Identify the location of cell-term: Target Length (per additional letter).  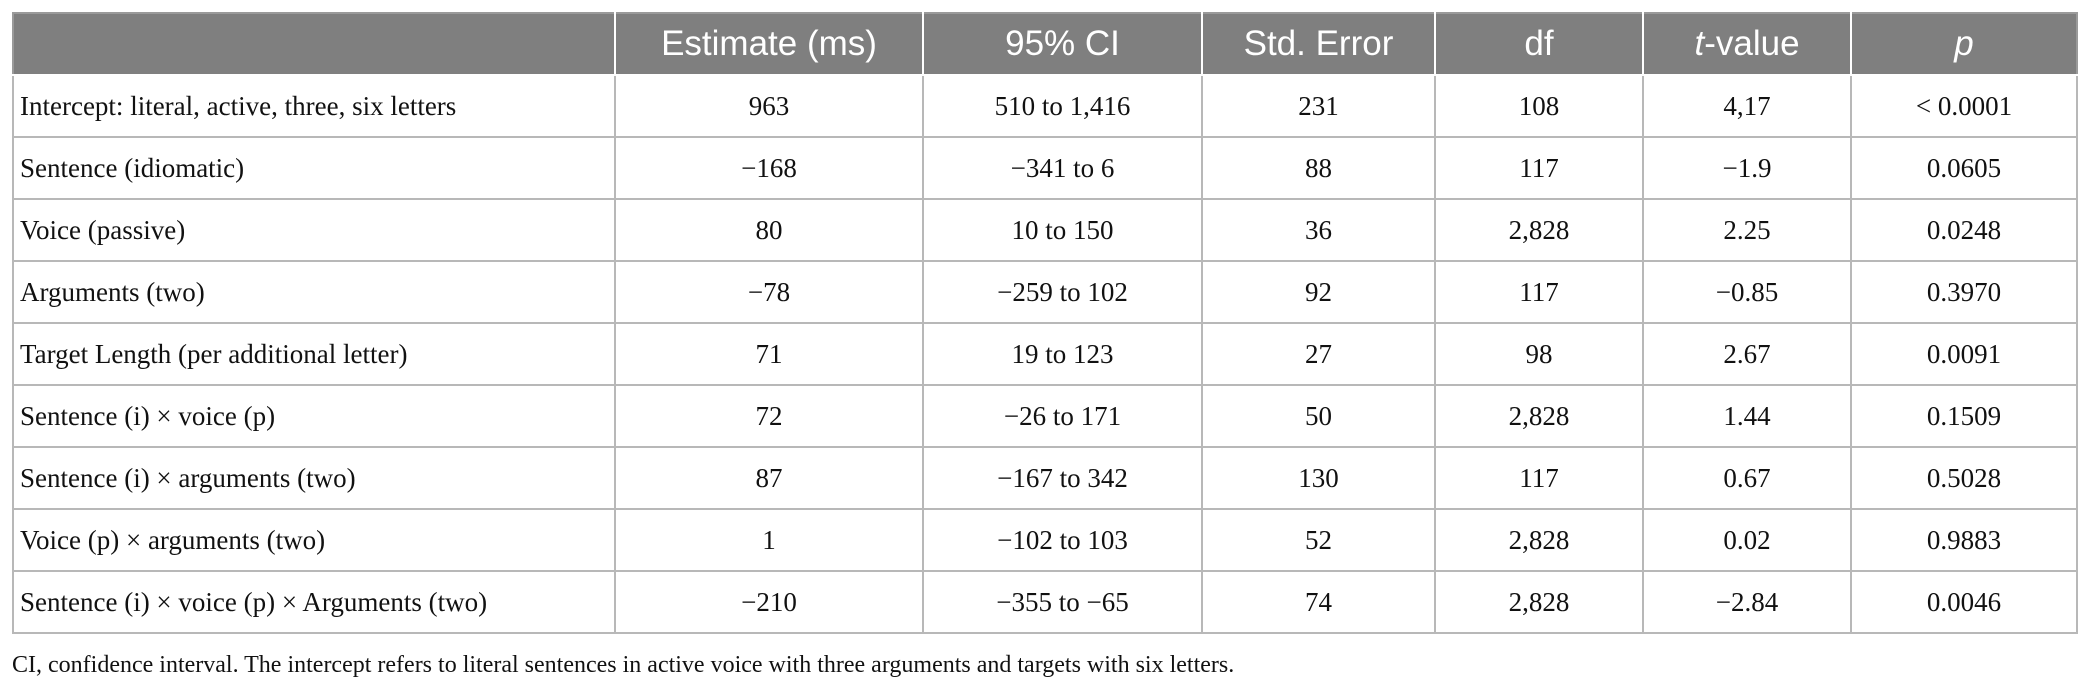
(314, 354).